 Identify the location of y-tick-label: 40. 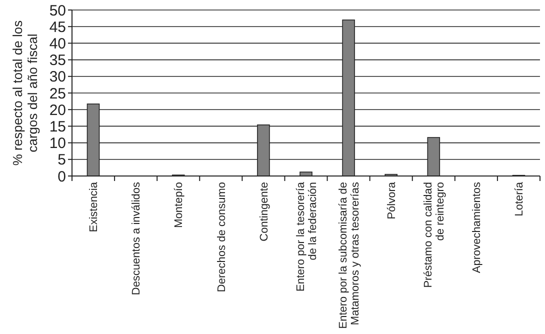
(57, 43).